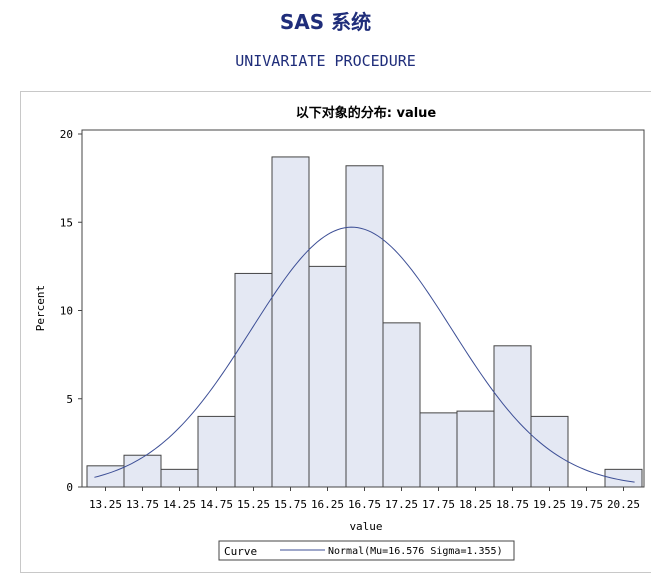  Describe the element at coordinates (142, 471) in the screenshot. I see `bar-13.75` at that location.